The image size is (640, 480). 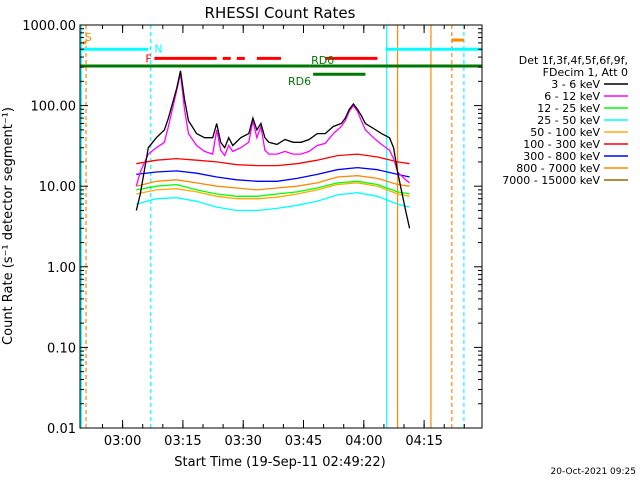 What do you see at coordinates (182, 441) in the screenshot?
I see `x-tick-label: 03:15` at bounding box center [182, 441].